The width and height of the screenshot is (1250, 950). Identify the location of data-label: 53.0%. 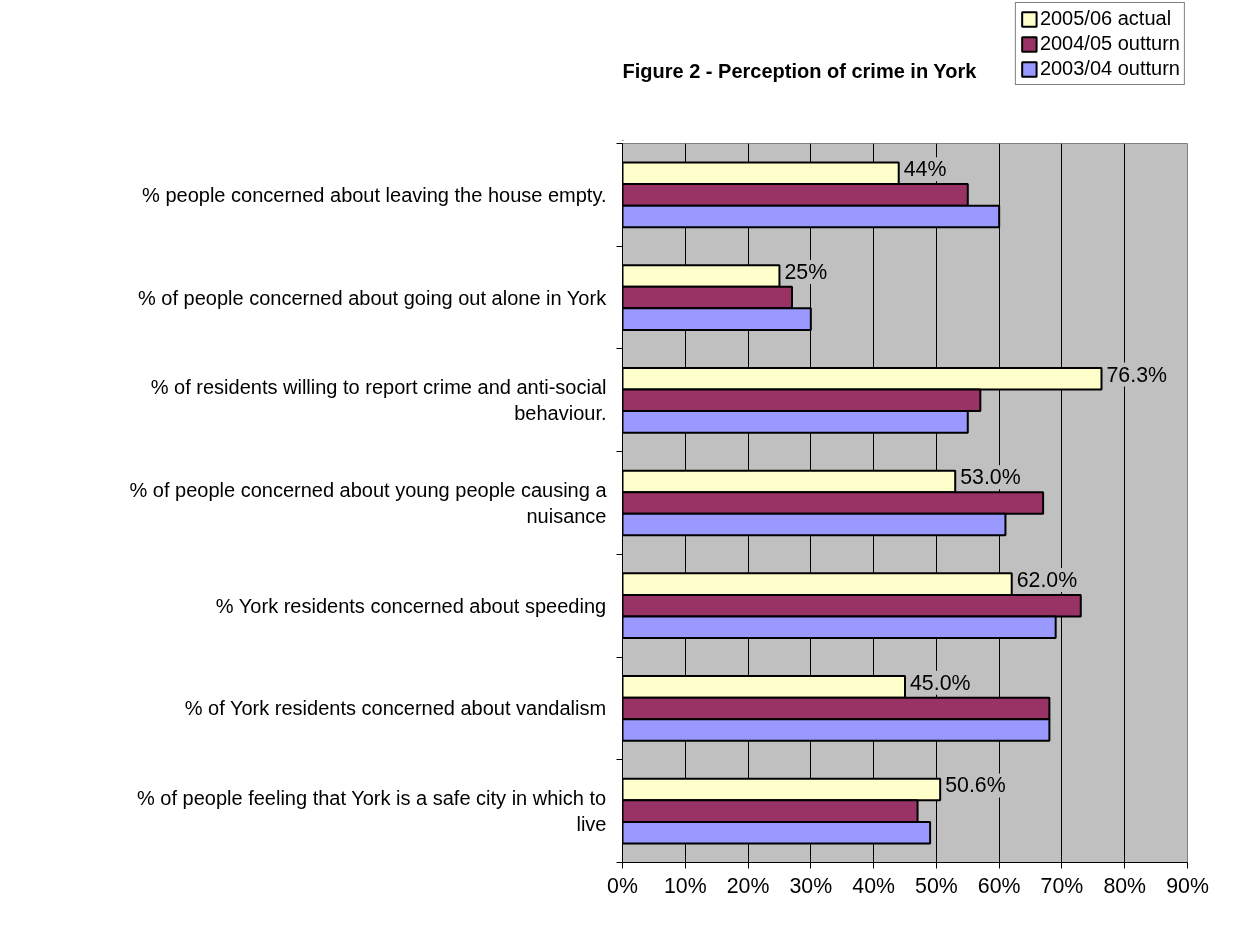
(990, 477).